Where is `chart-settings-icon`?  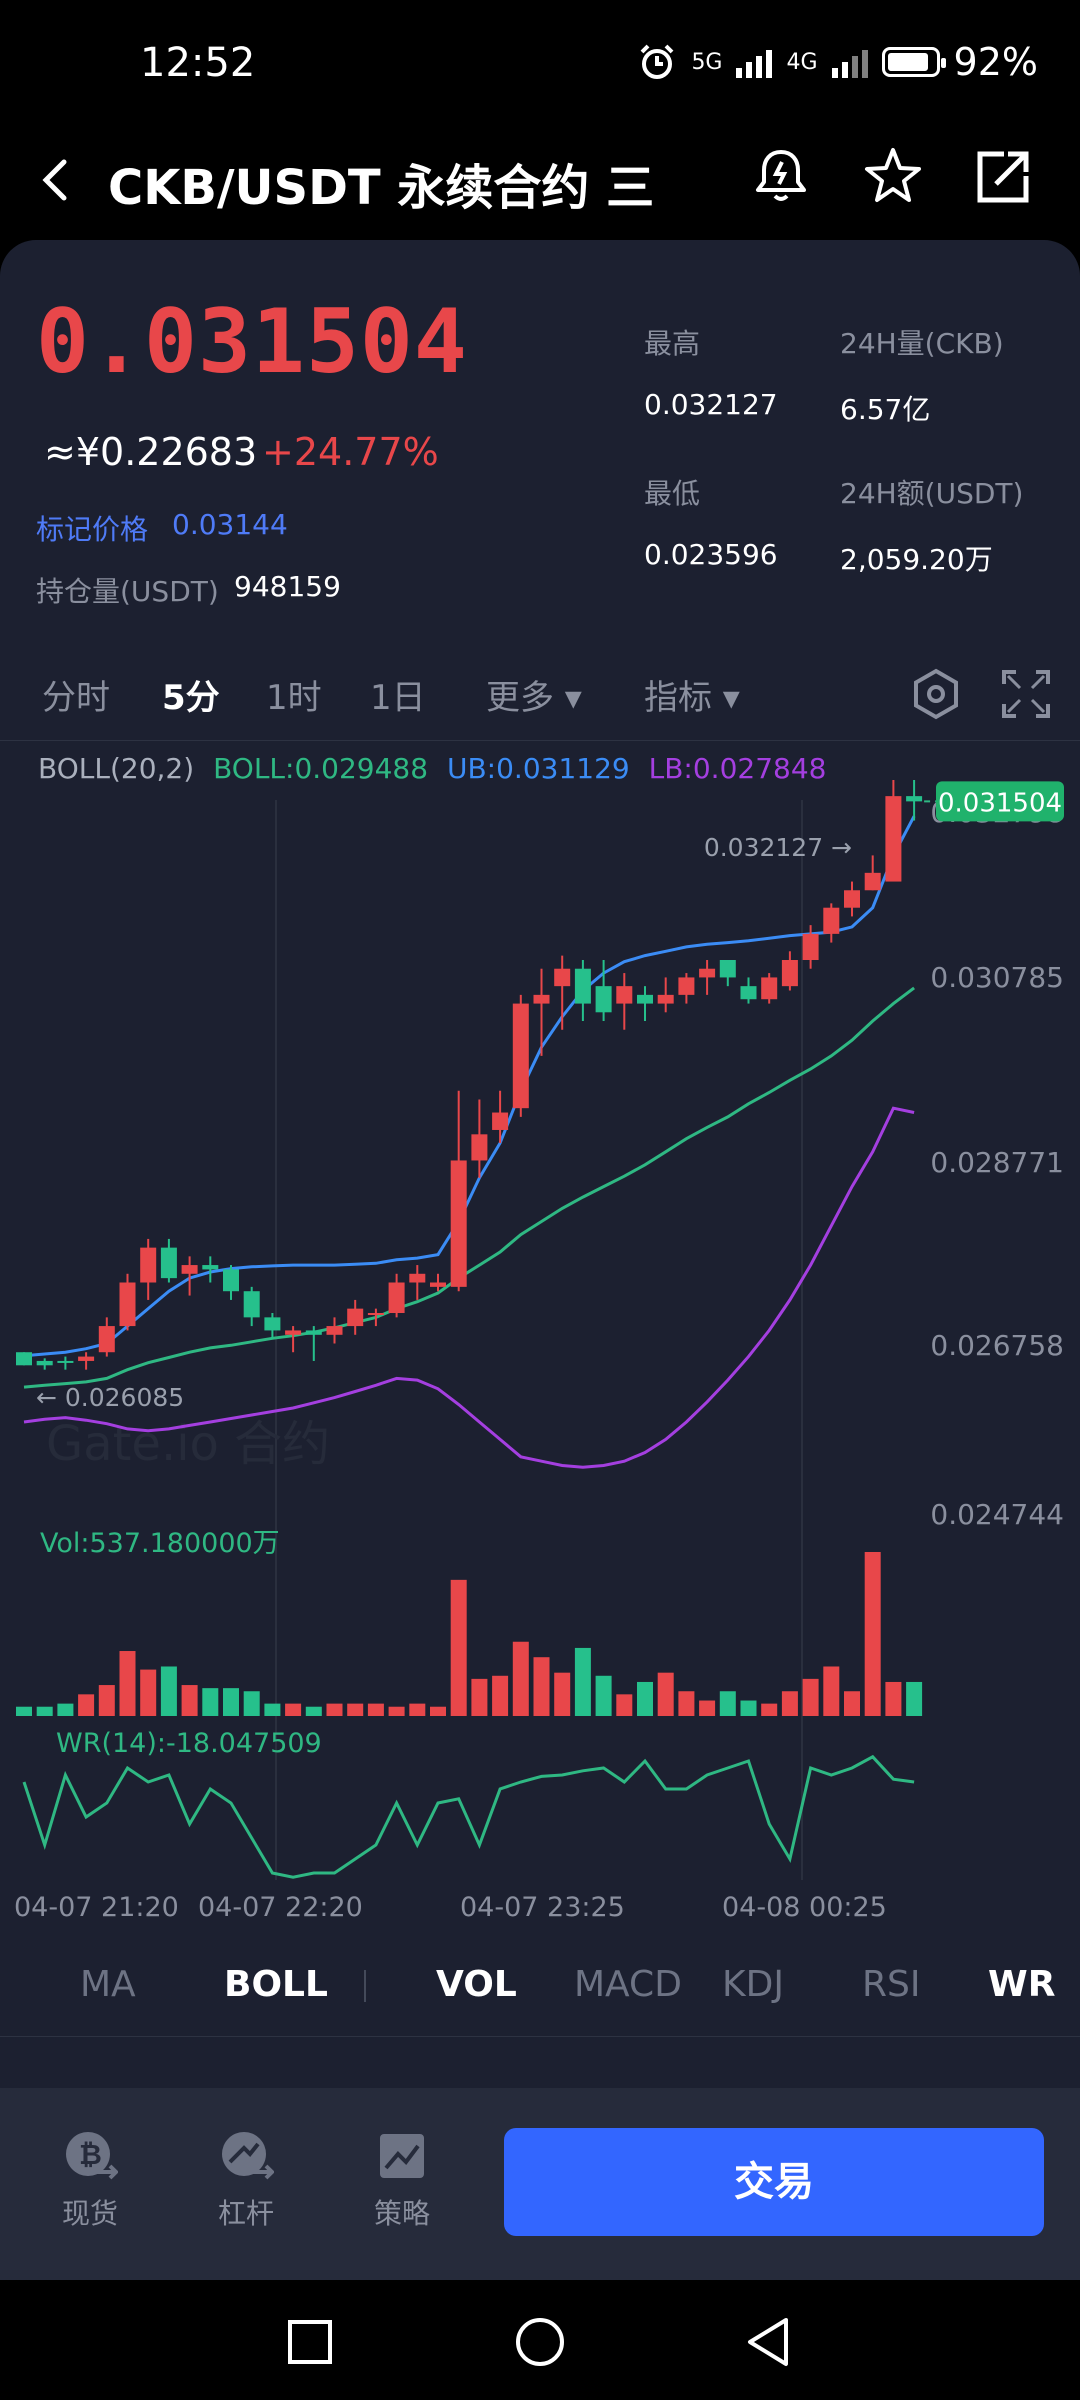 chart-settings-icon is located at coordinates (936, 694).